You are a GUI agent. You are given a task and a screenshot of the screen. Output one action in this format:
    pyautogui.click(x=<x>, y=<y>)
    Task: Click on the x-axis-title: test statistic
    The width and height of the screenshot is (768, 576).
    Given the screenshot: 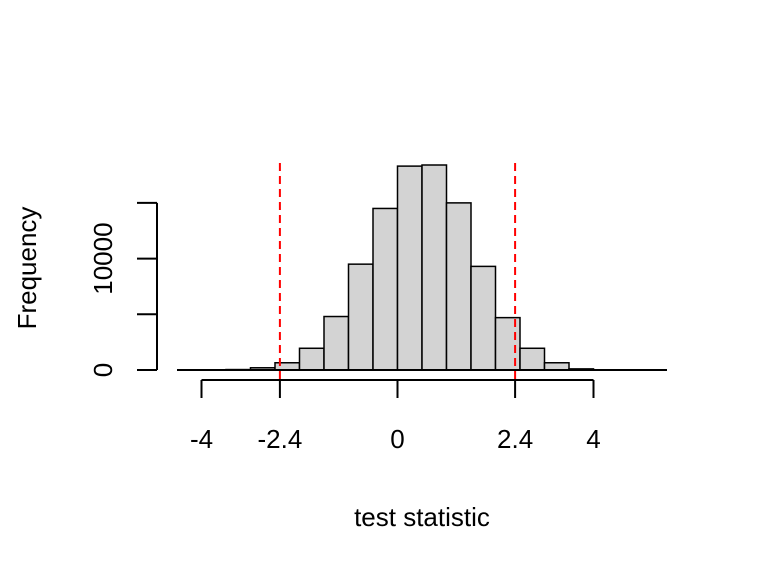 What is the action you would take?
    pyautogui.click(x=422, y=517)
    